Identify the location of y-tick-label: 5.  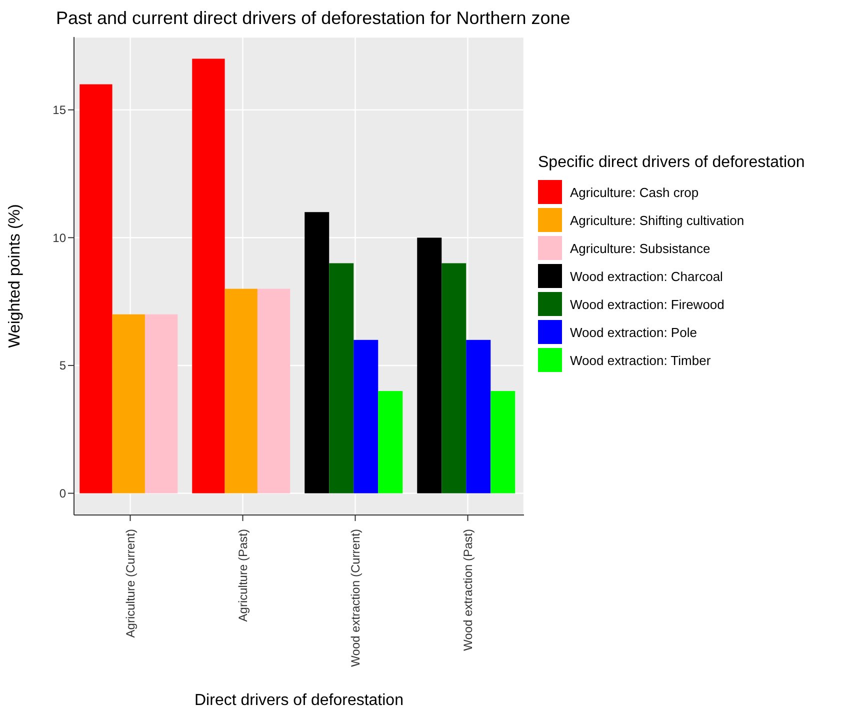
(62, 365).